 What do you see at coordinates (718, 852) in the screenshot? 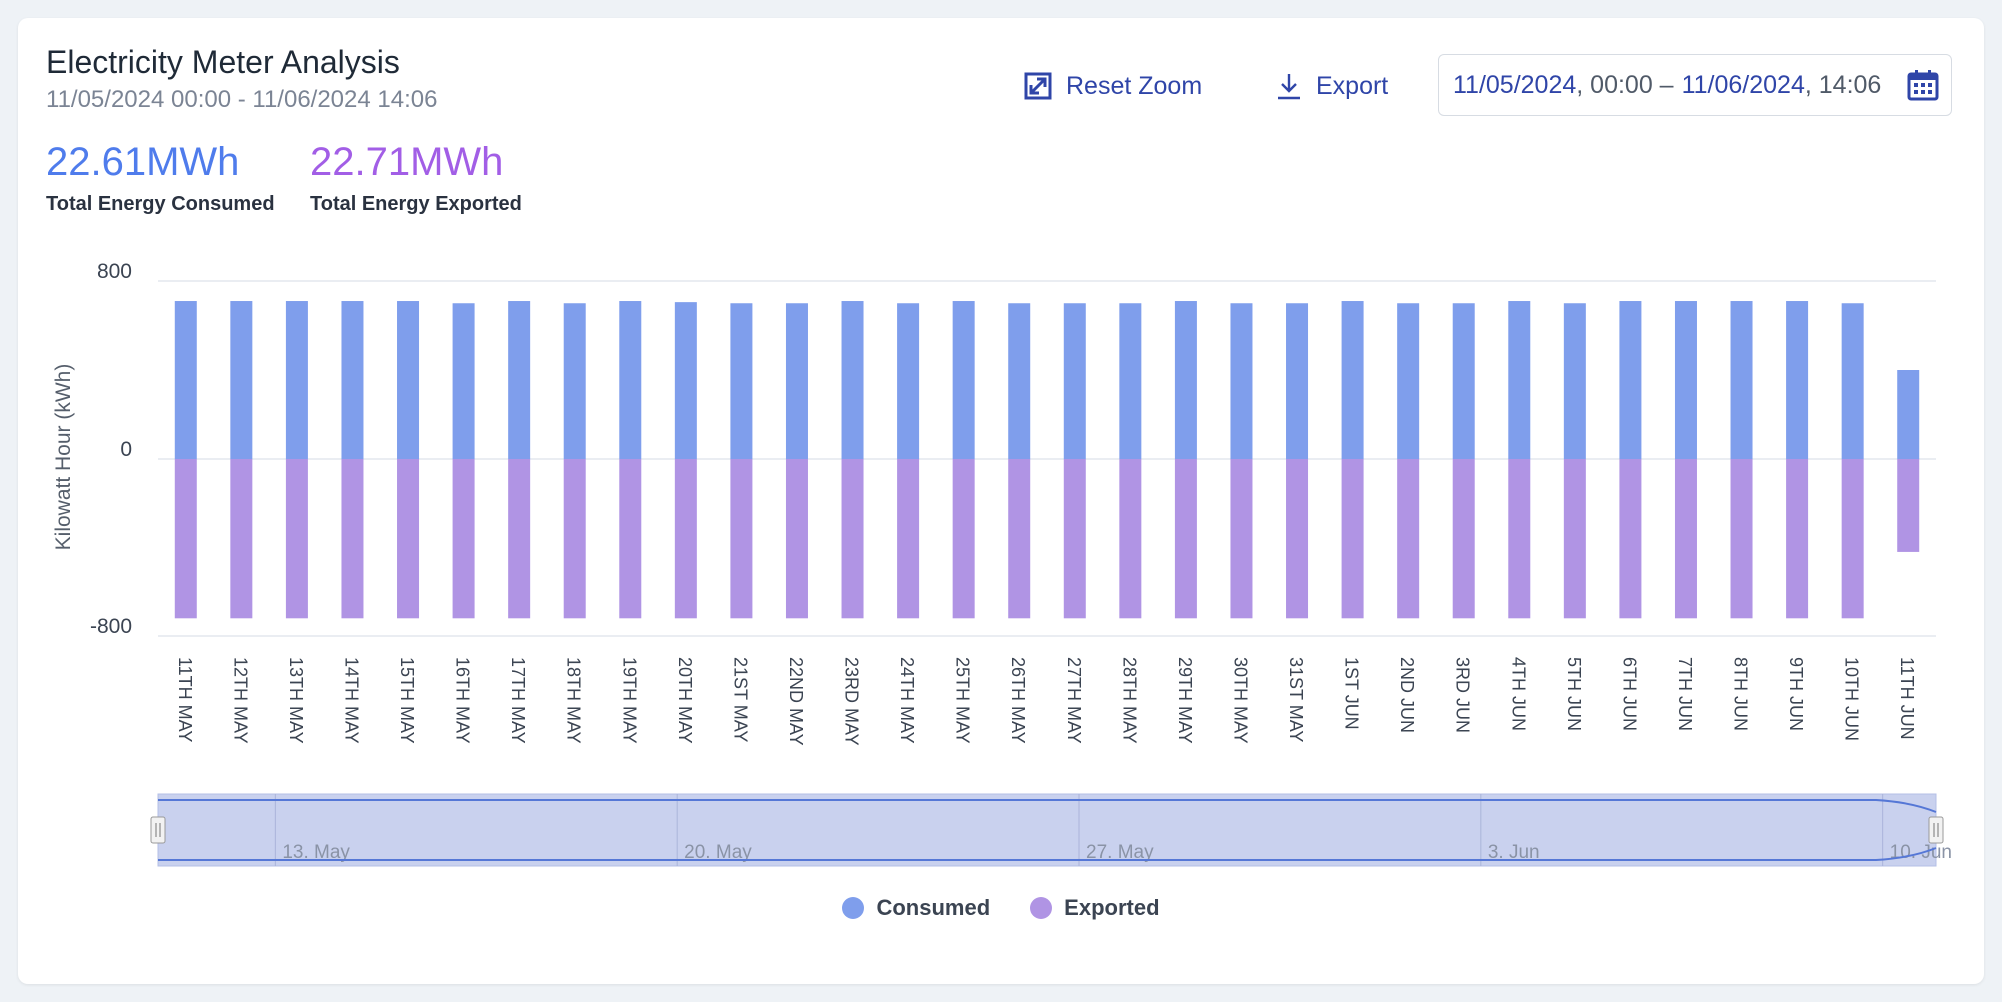
I see `navigator-date-label: 20. May` at bounding box center [718, 852].